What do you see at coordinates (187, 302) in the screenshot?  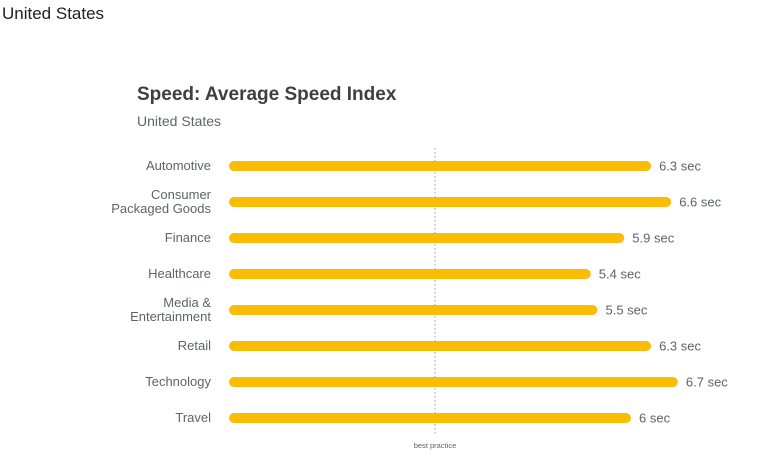 I see `category-label: Media &` at bounding box center [187, 302].